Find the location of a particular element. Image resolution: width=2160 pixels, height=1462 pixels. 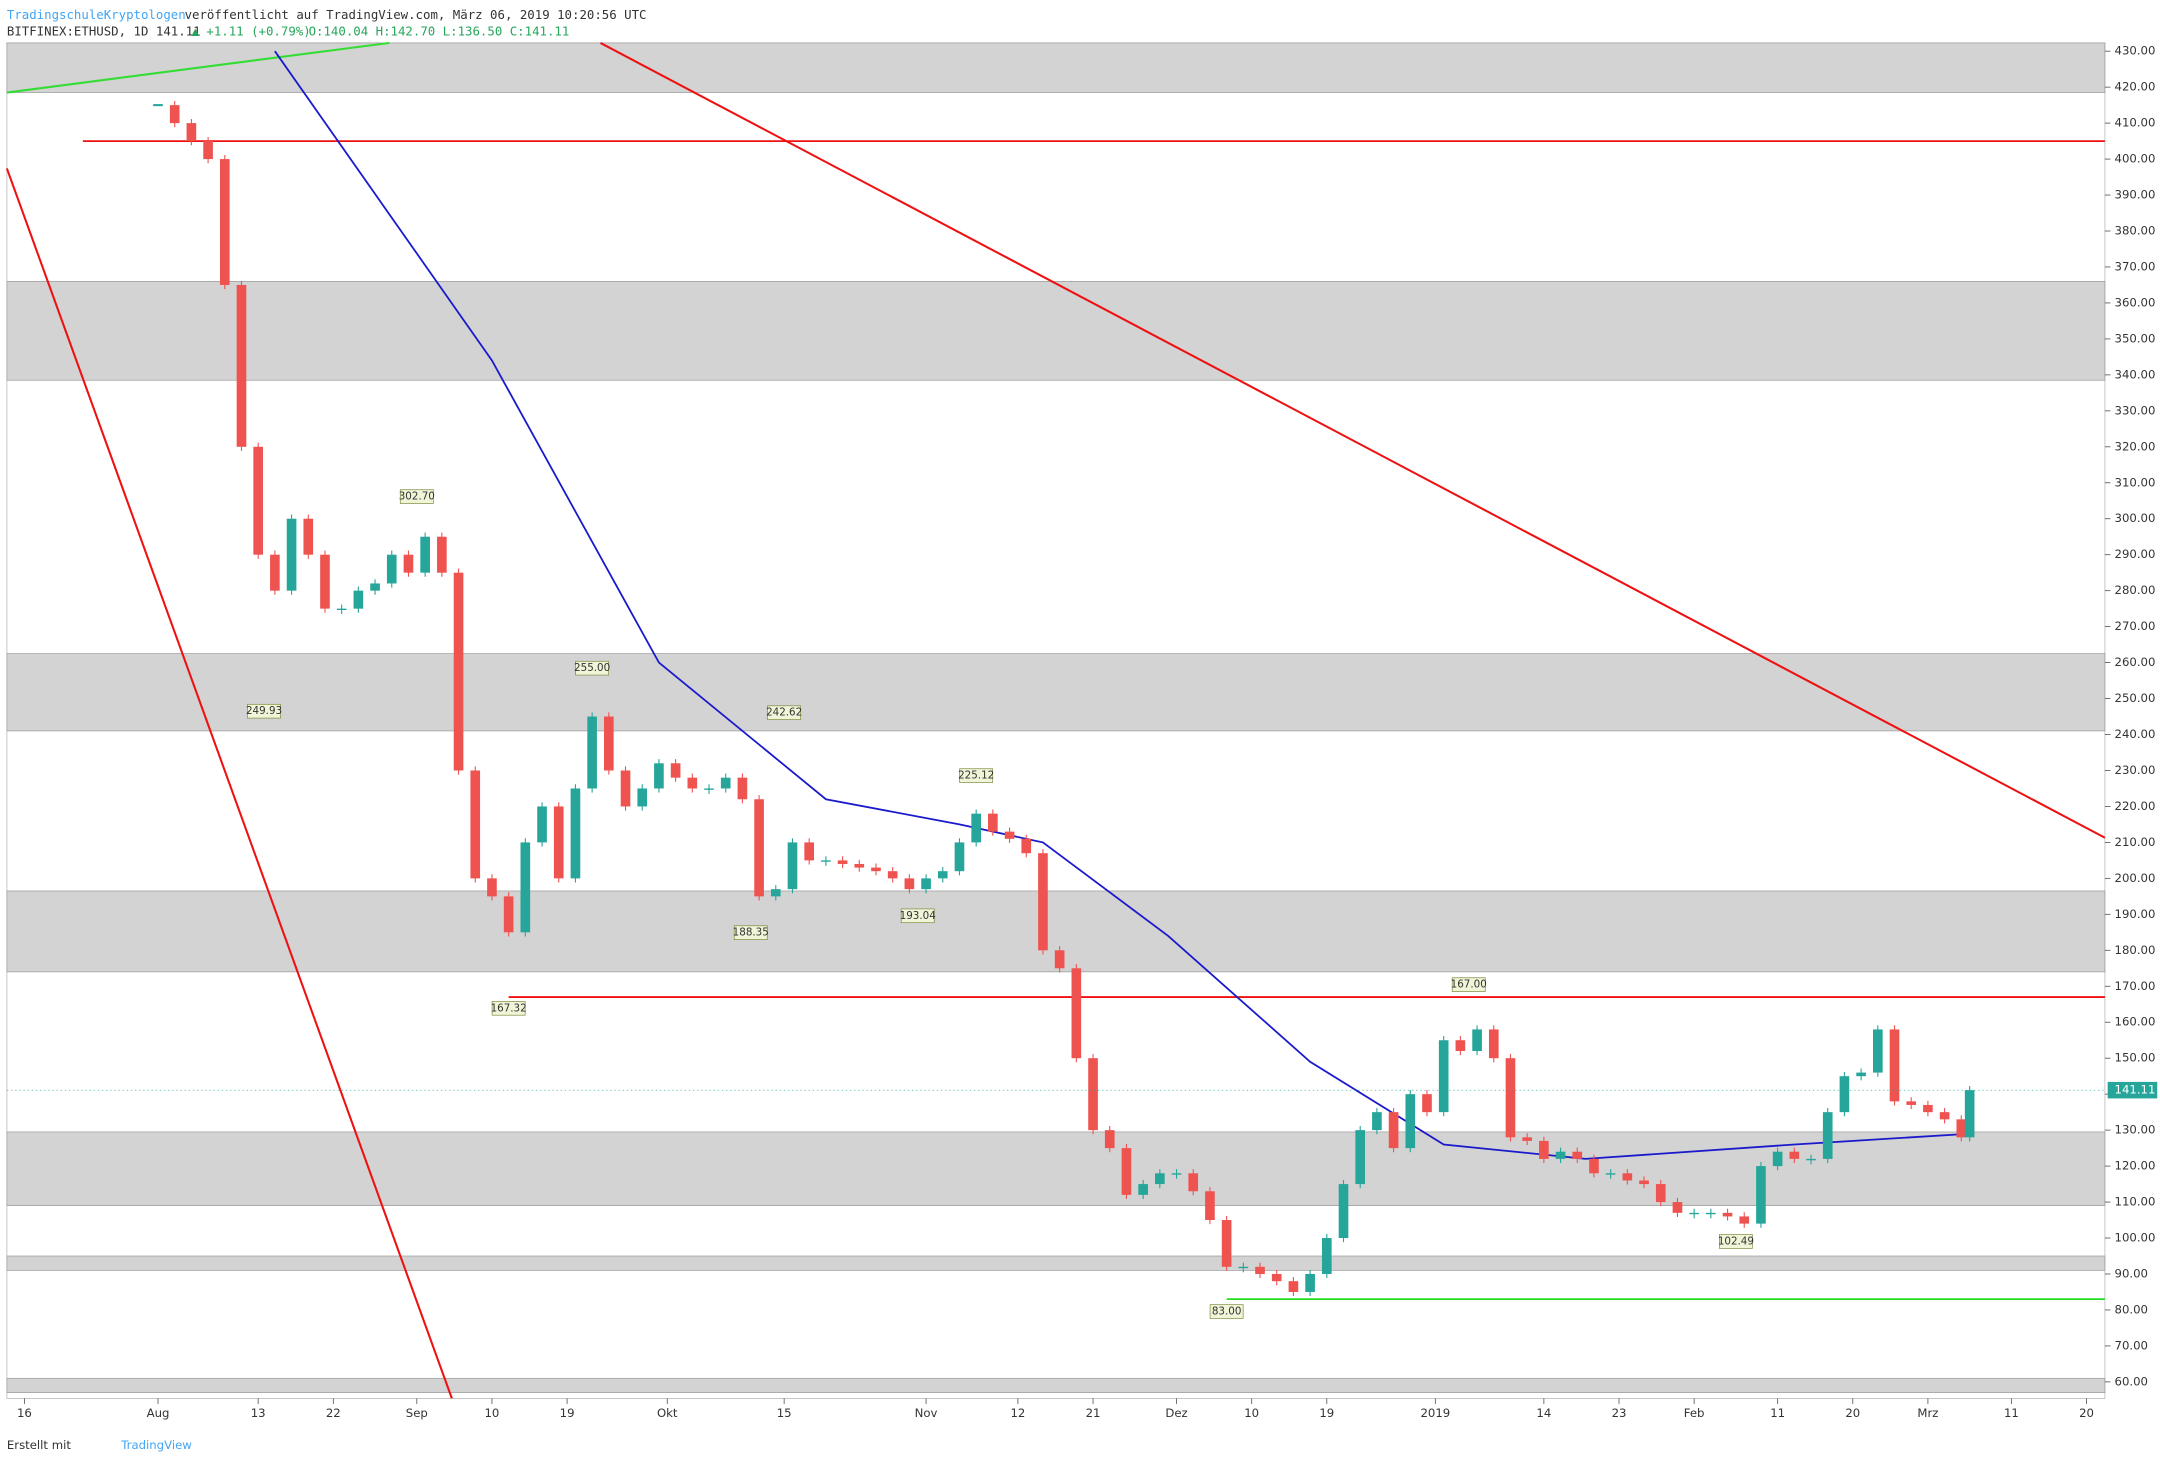

footer-brand: TradingView is located at coordinates (156, 1445).